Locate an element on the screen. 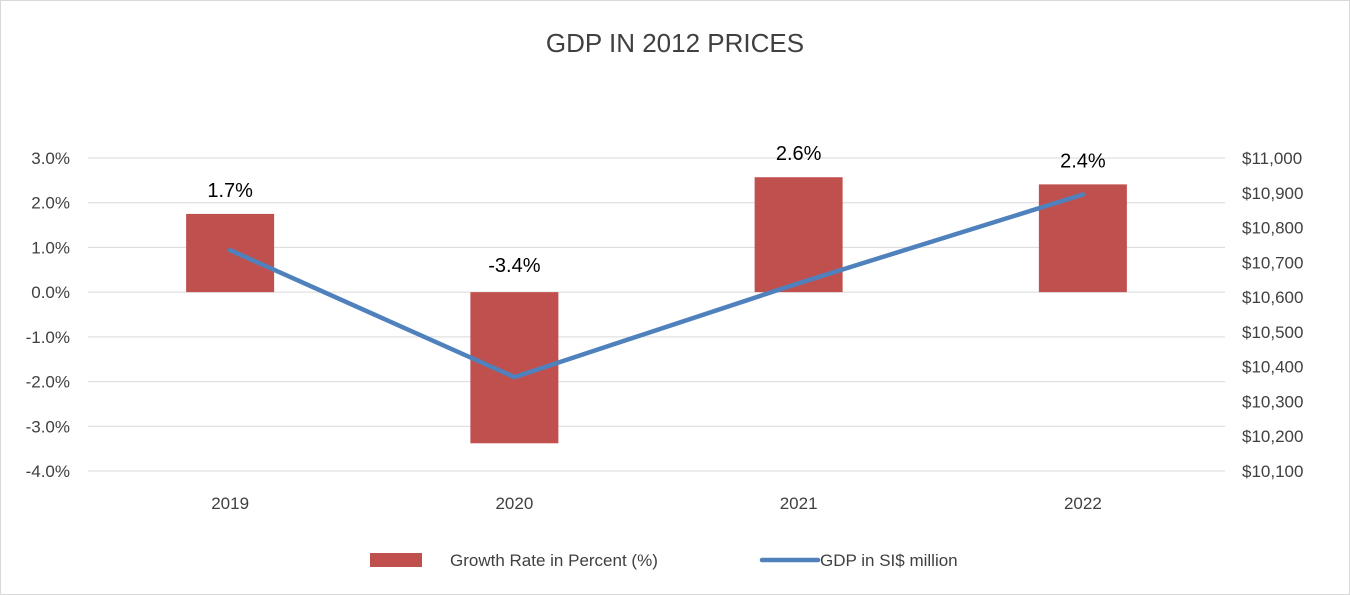  bar-data-label: 1.7% is located at coordinates (230, 191).